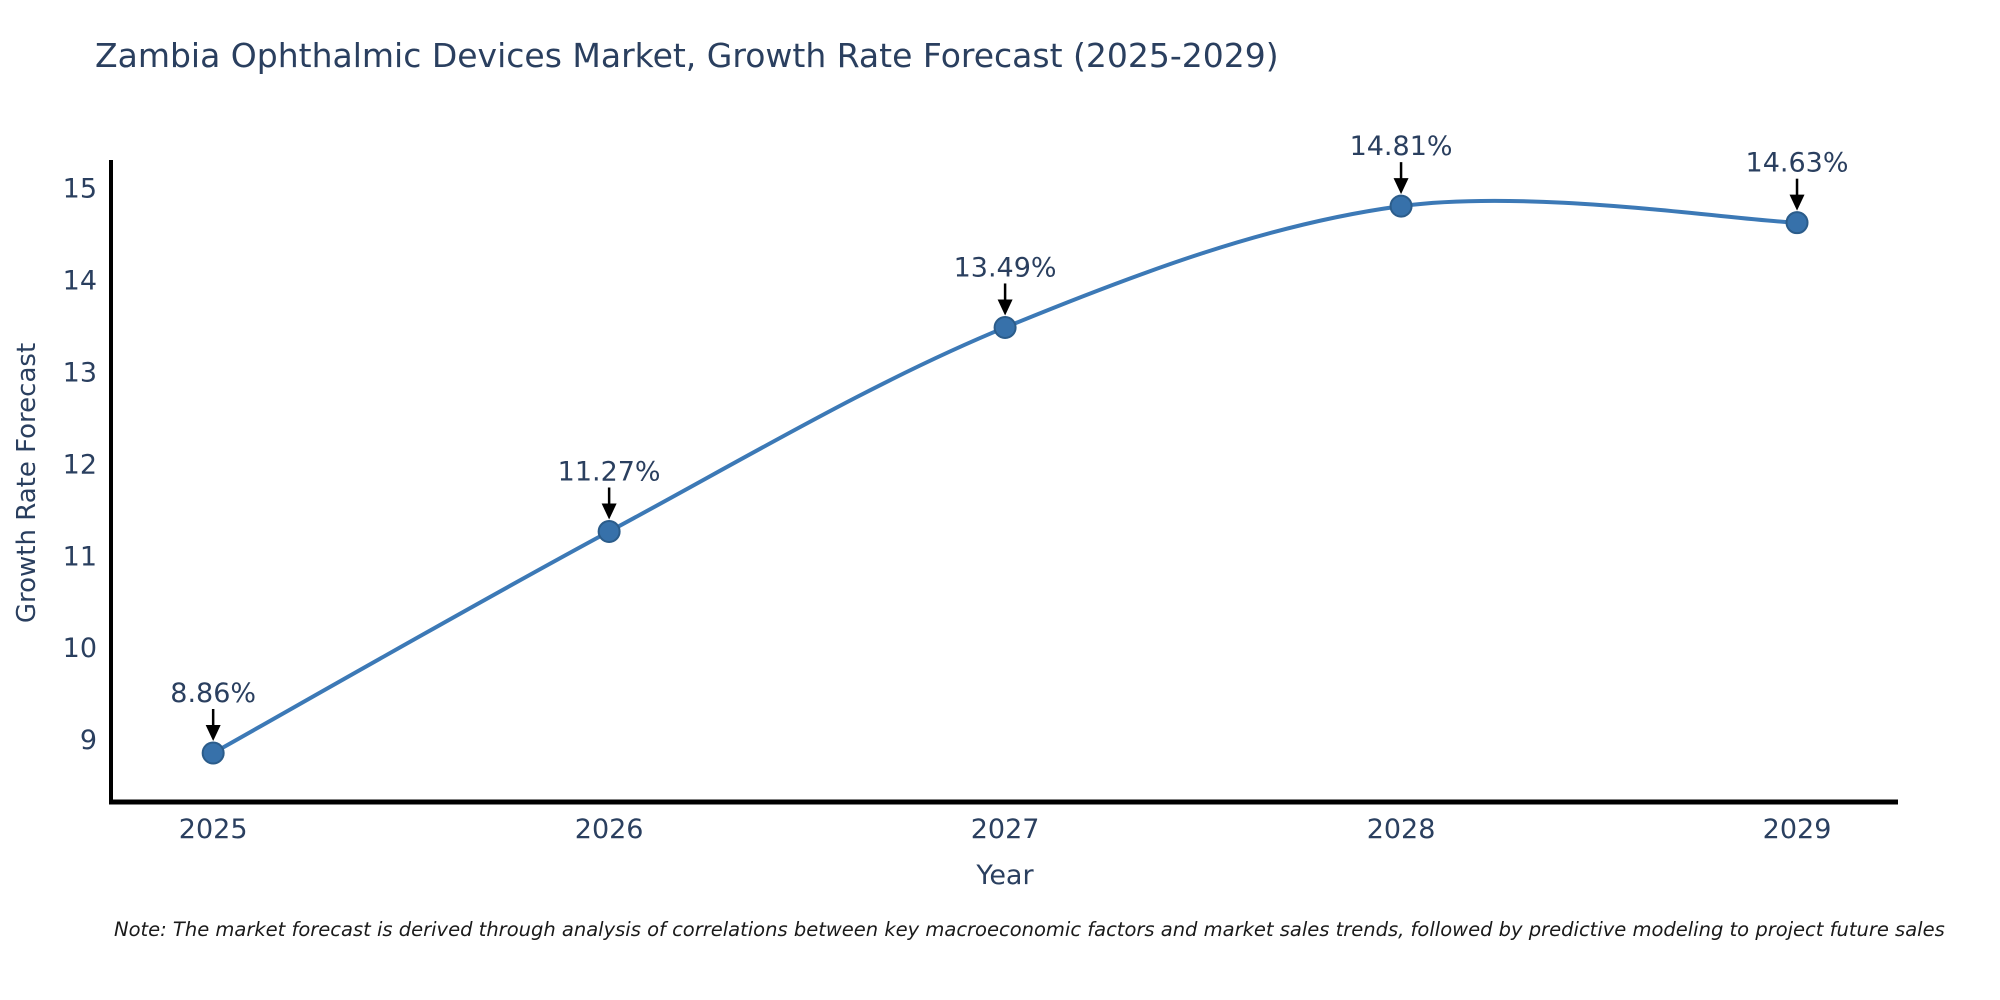 This screenshot has height=1000, width=2000. Describe the element at coordinates (609, 829) in the screenshot. I see `x-tick-label: 2026` at that location.